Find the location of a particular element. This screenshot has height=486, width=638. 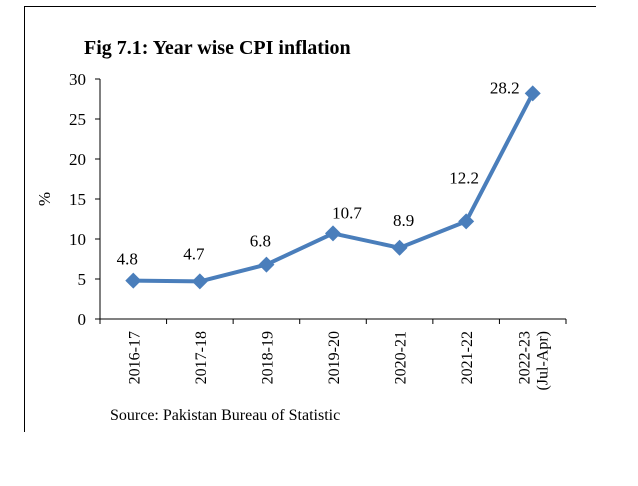

x-tick-label: (Jul-Apr) is located at coordinates (543, 361).